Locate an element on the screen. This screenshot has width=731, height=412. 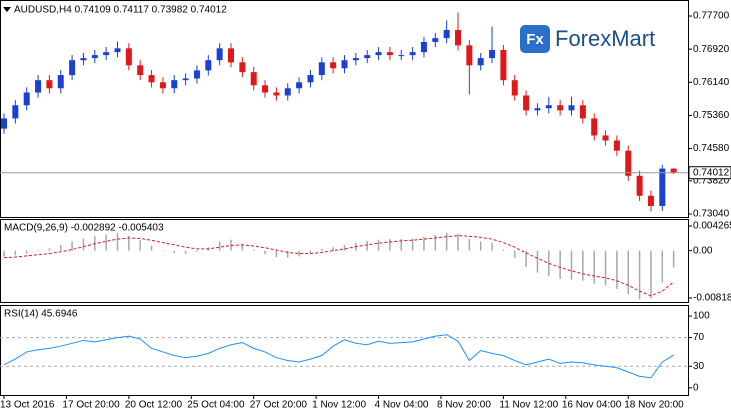
x-tick-label: 20 Oct 12:00 is located at coordinates (154, 405).